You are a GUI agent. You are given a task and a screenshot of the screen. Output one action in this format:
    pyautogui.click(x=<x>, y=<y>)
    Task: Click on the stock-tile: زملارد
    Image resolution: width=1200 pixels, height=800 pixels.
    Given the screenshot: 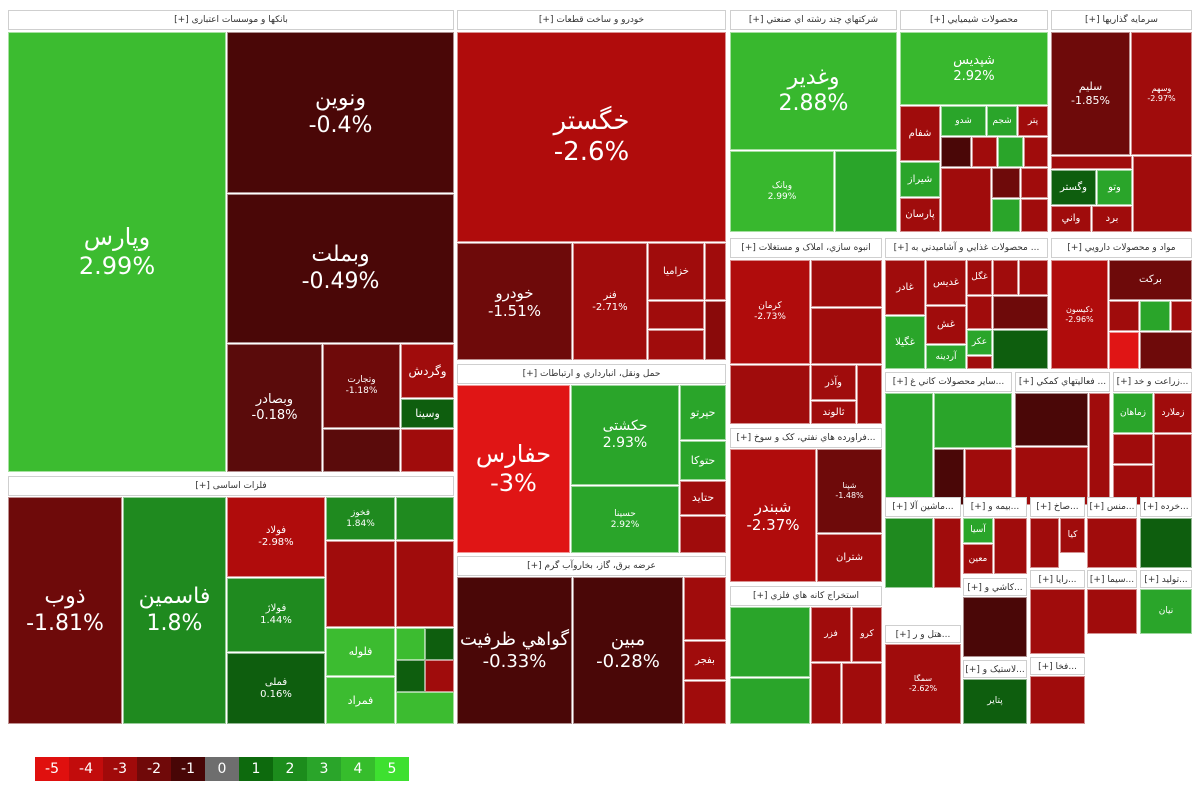 What is the action you would take?
    pyautogui.click(x=1173, y=413)
    